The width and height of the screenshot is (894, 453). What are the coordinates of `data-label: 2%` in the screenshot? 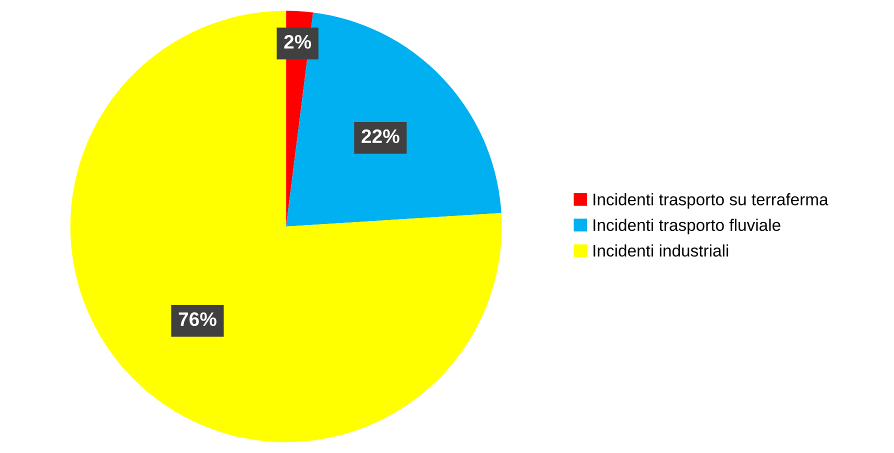 It's located at (298, 41).